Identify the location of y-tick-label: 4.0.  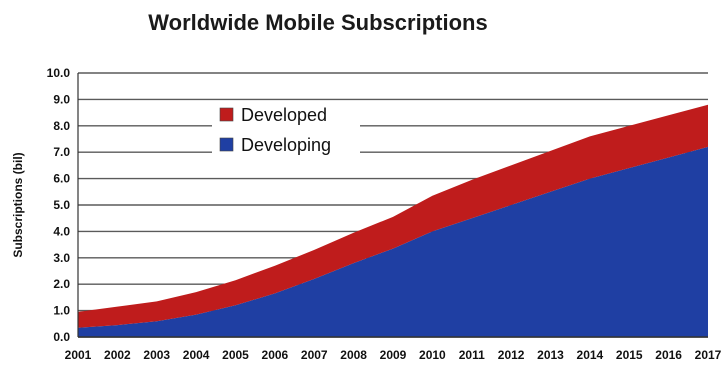
(61, 231).